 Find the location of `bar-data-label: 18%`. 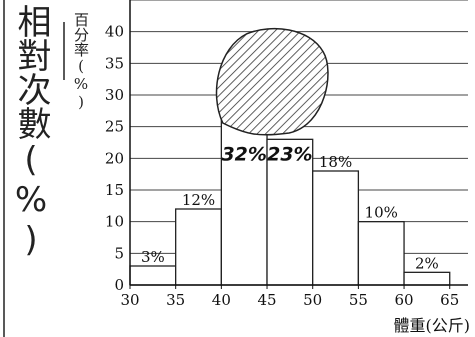

bar-data-label: 18% is located at coordinates (335, 162).